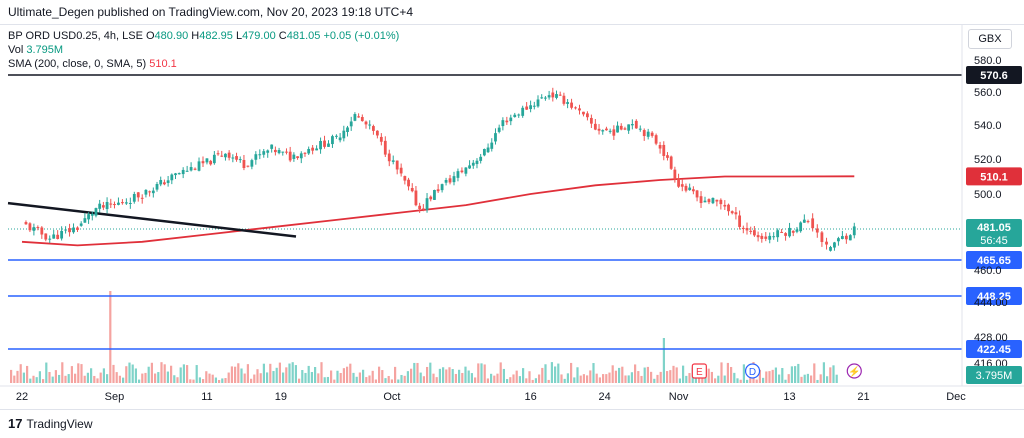  What do you see at coordinates (77, 64) in the screenshot?
I see `sma-label: SMA (200, close, 0, SMA, 5)` at bounding box center [77, 64].